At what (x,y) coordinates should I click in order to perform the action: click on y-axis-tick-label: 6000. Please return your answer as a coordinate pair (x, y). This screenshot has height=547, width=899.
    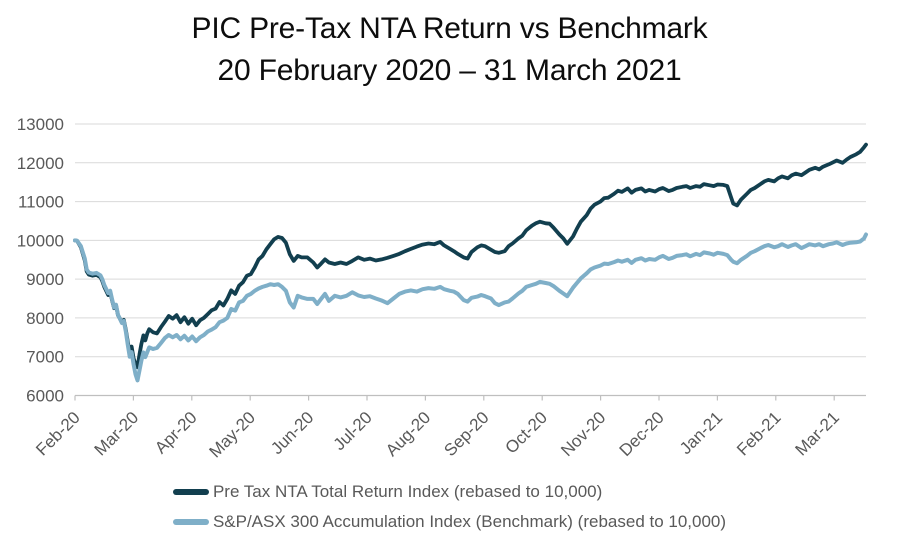
    Looking at the image, I should click on (45, 396).